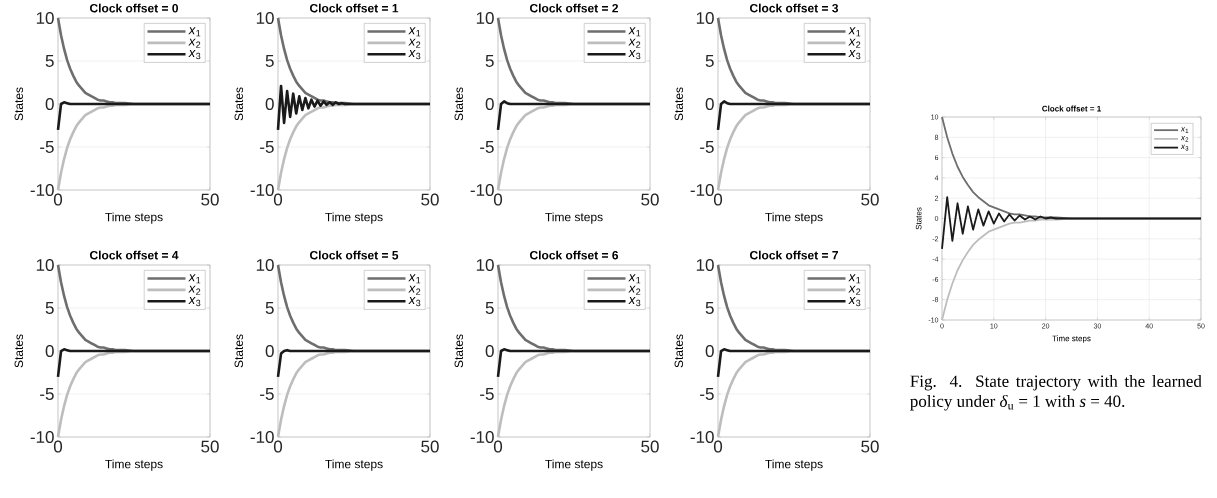 The width and height of the screenshot is (1217, 498). Describe the element at coordinates (574, 255) in the screenshot. I see `chart-title: Clock offset = 6` at that location.